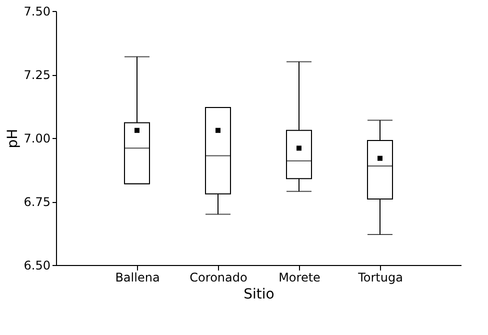  I want to click on y-axis-title: pH, so click(12, 138).